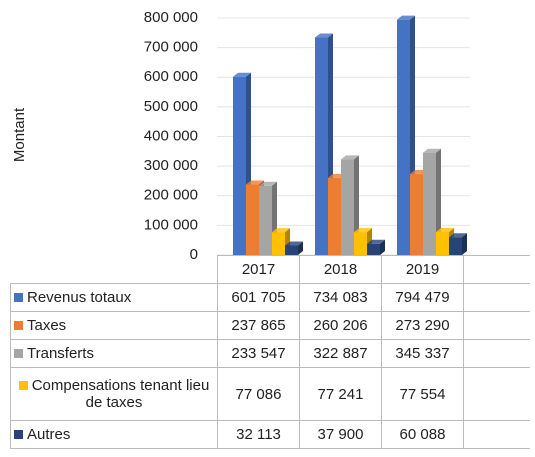  I want to click on y-tick-label: 300 000, so click(171, 165).